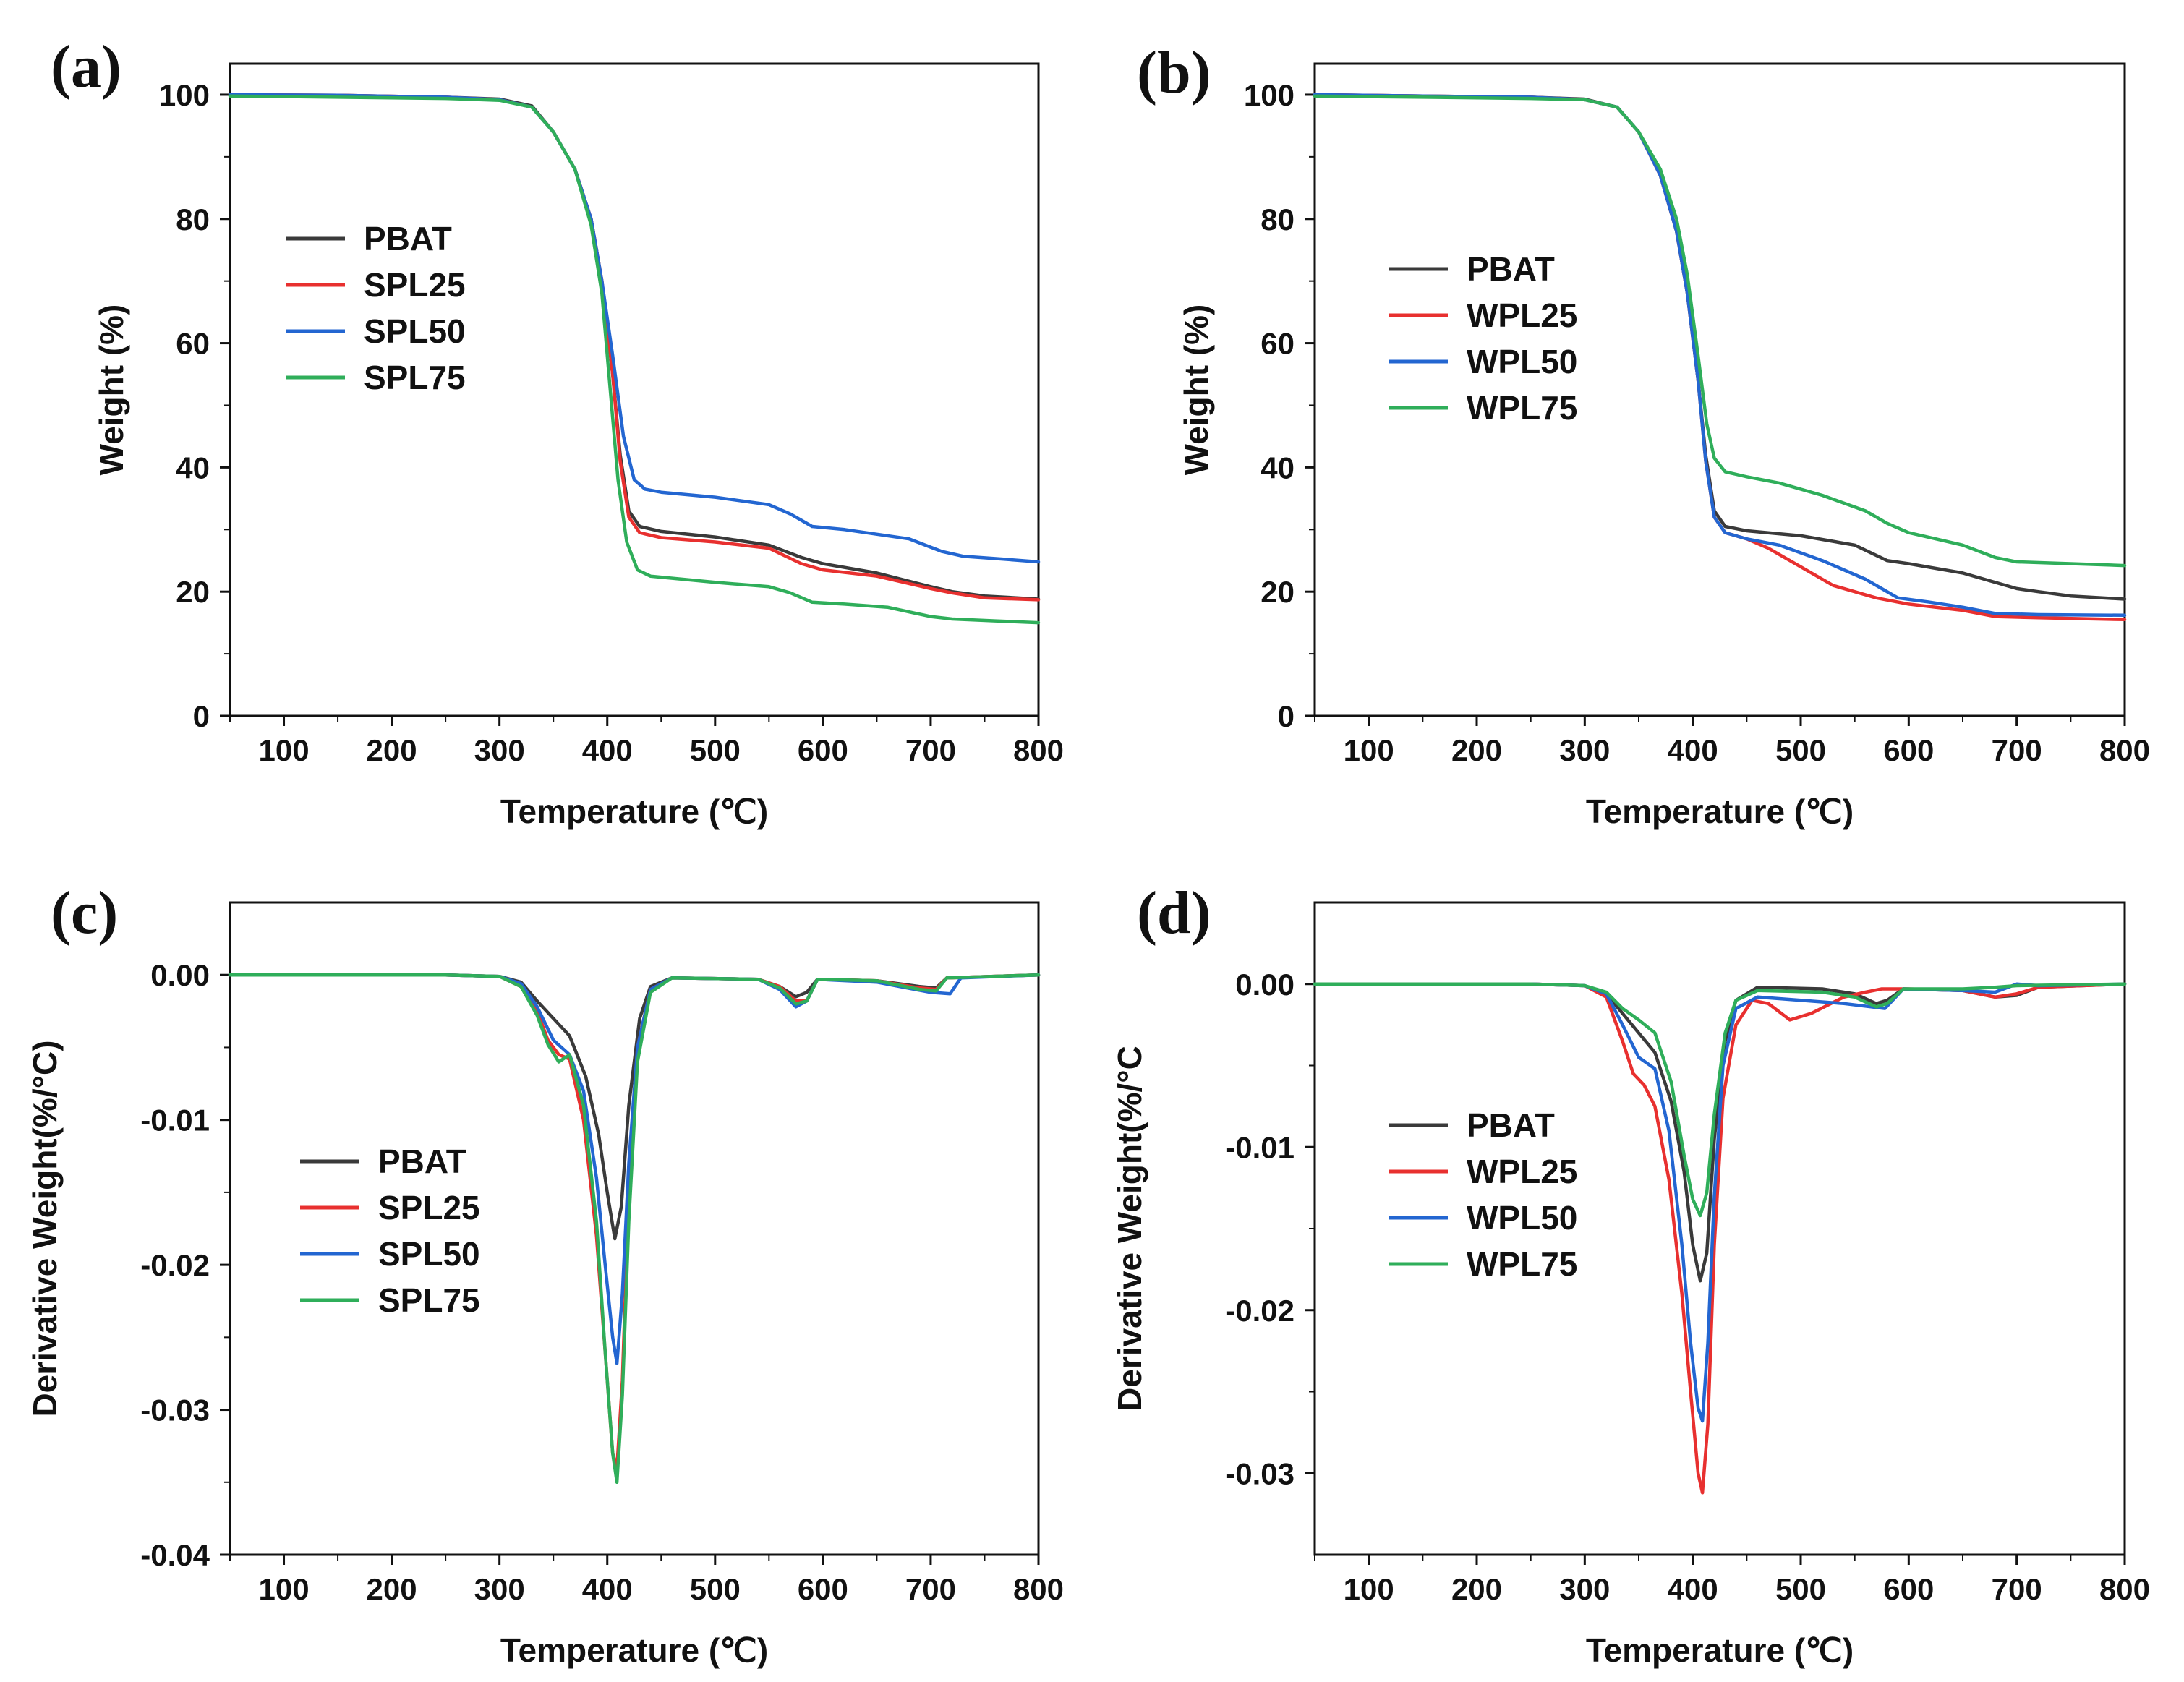  I want to click on y-tick-label: -0.04, so click(175, 1555).